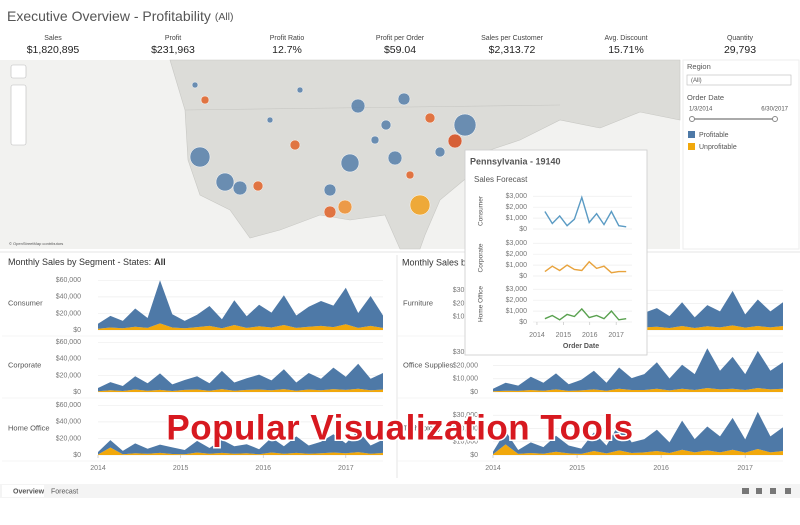 This screenshot has height=525, width=800. I want to click on kpi-label: Avg. Discount, so click(625, 38).